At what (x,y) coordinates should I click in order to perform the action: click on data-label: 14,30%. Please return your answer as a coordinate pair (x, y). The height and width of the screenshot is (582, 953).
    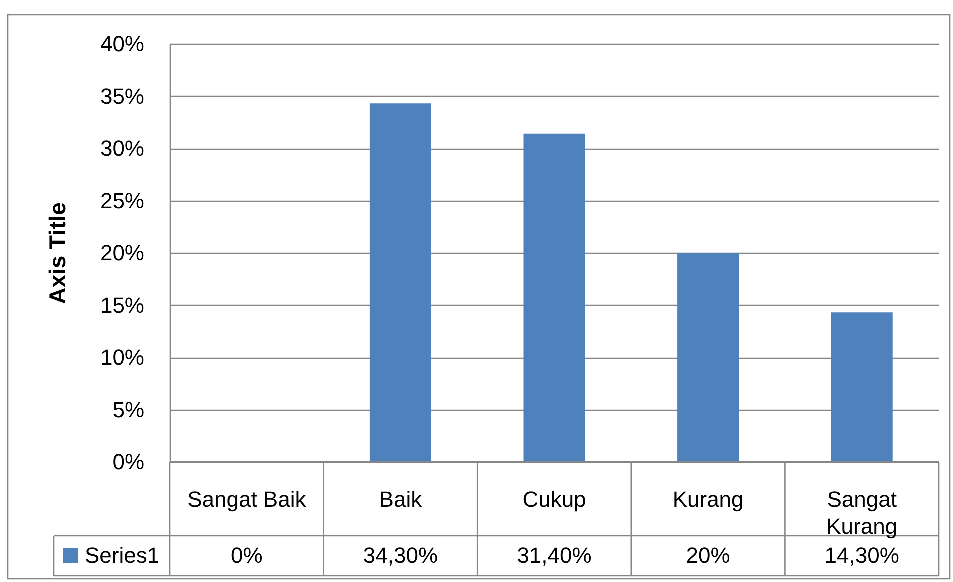
    Looking at the image, I should click on (862, 555).